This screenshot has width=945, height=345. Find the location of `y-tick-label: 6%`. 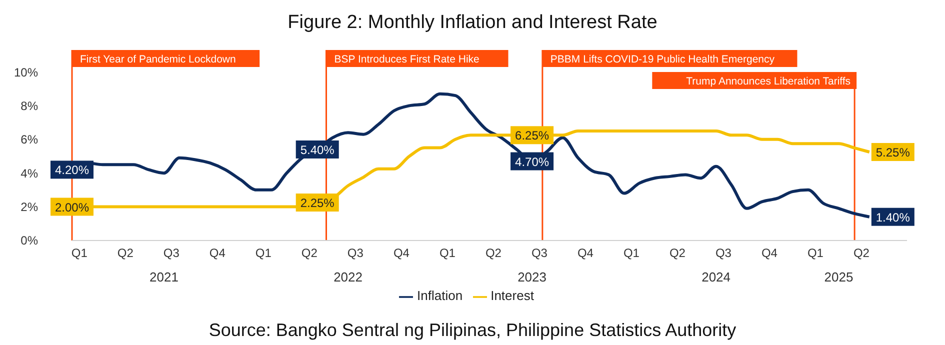

y-tick-label: 6% is located at coordinates (29, 139).